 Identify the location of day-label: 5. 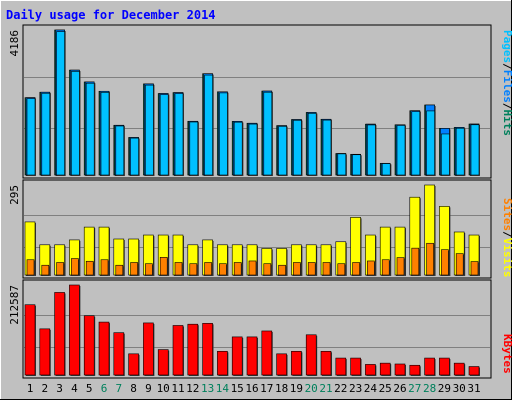
(89, 388).